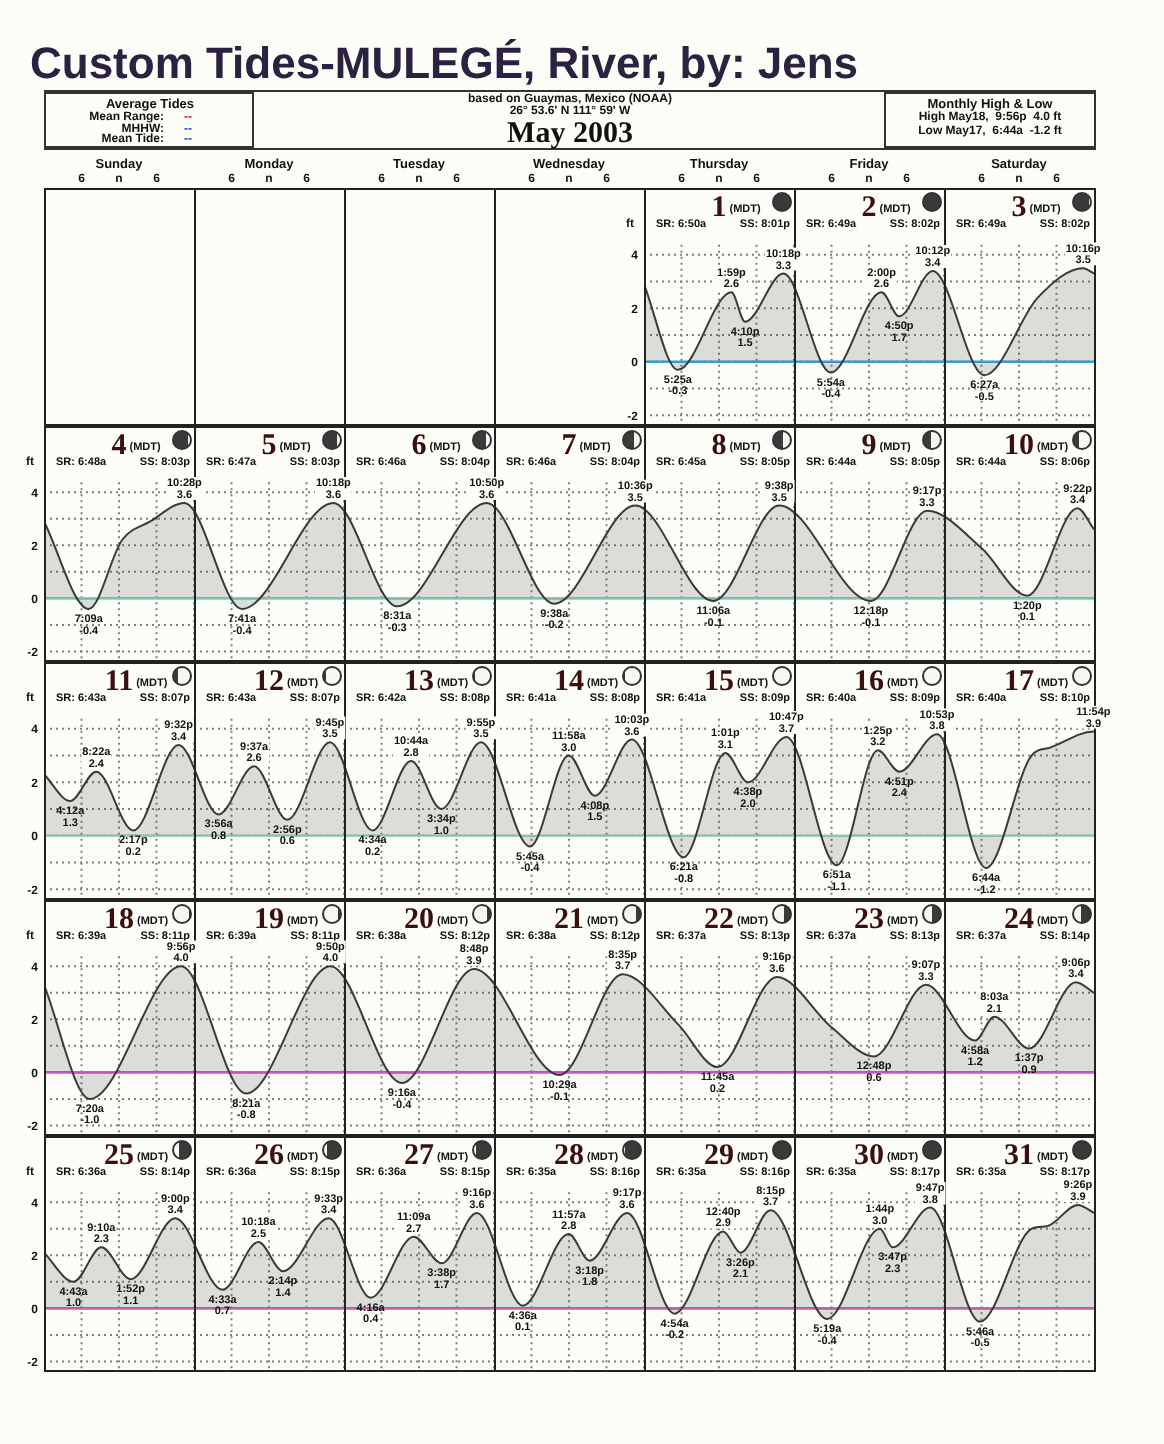 The height and width of the screenshot is (1444, 1164). I want to click on x-tick-label: 8, so click(719, 446).